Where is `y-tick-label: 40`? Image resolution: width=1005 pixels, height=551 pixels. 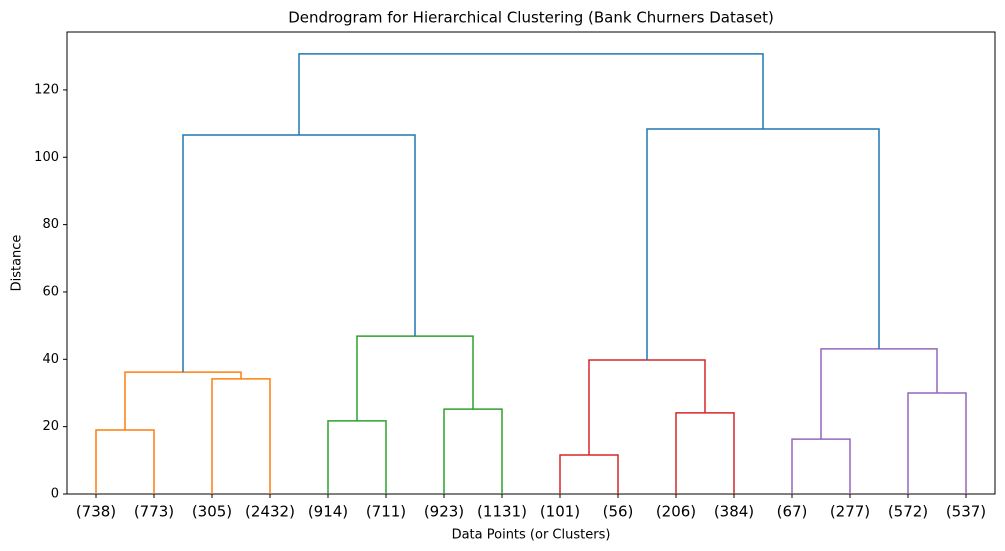 y-tick-label: 40 is located at coordinates (50, 359).